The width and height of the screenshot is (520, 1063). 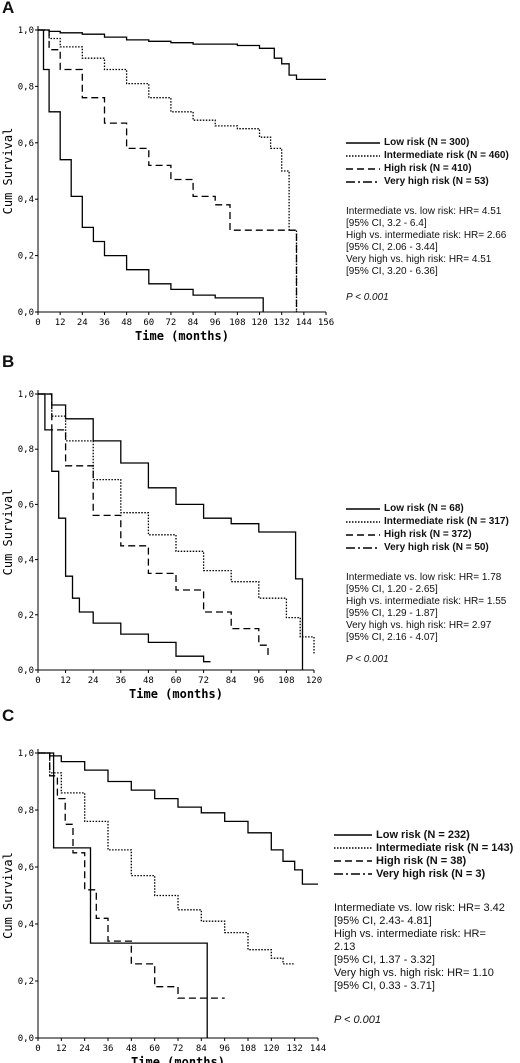 What do you see at coordinates (8, 361) in the screenshot?
I see `panel-letter: B` at bounding box center [8, 361].